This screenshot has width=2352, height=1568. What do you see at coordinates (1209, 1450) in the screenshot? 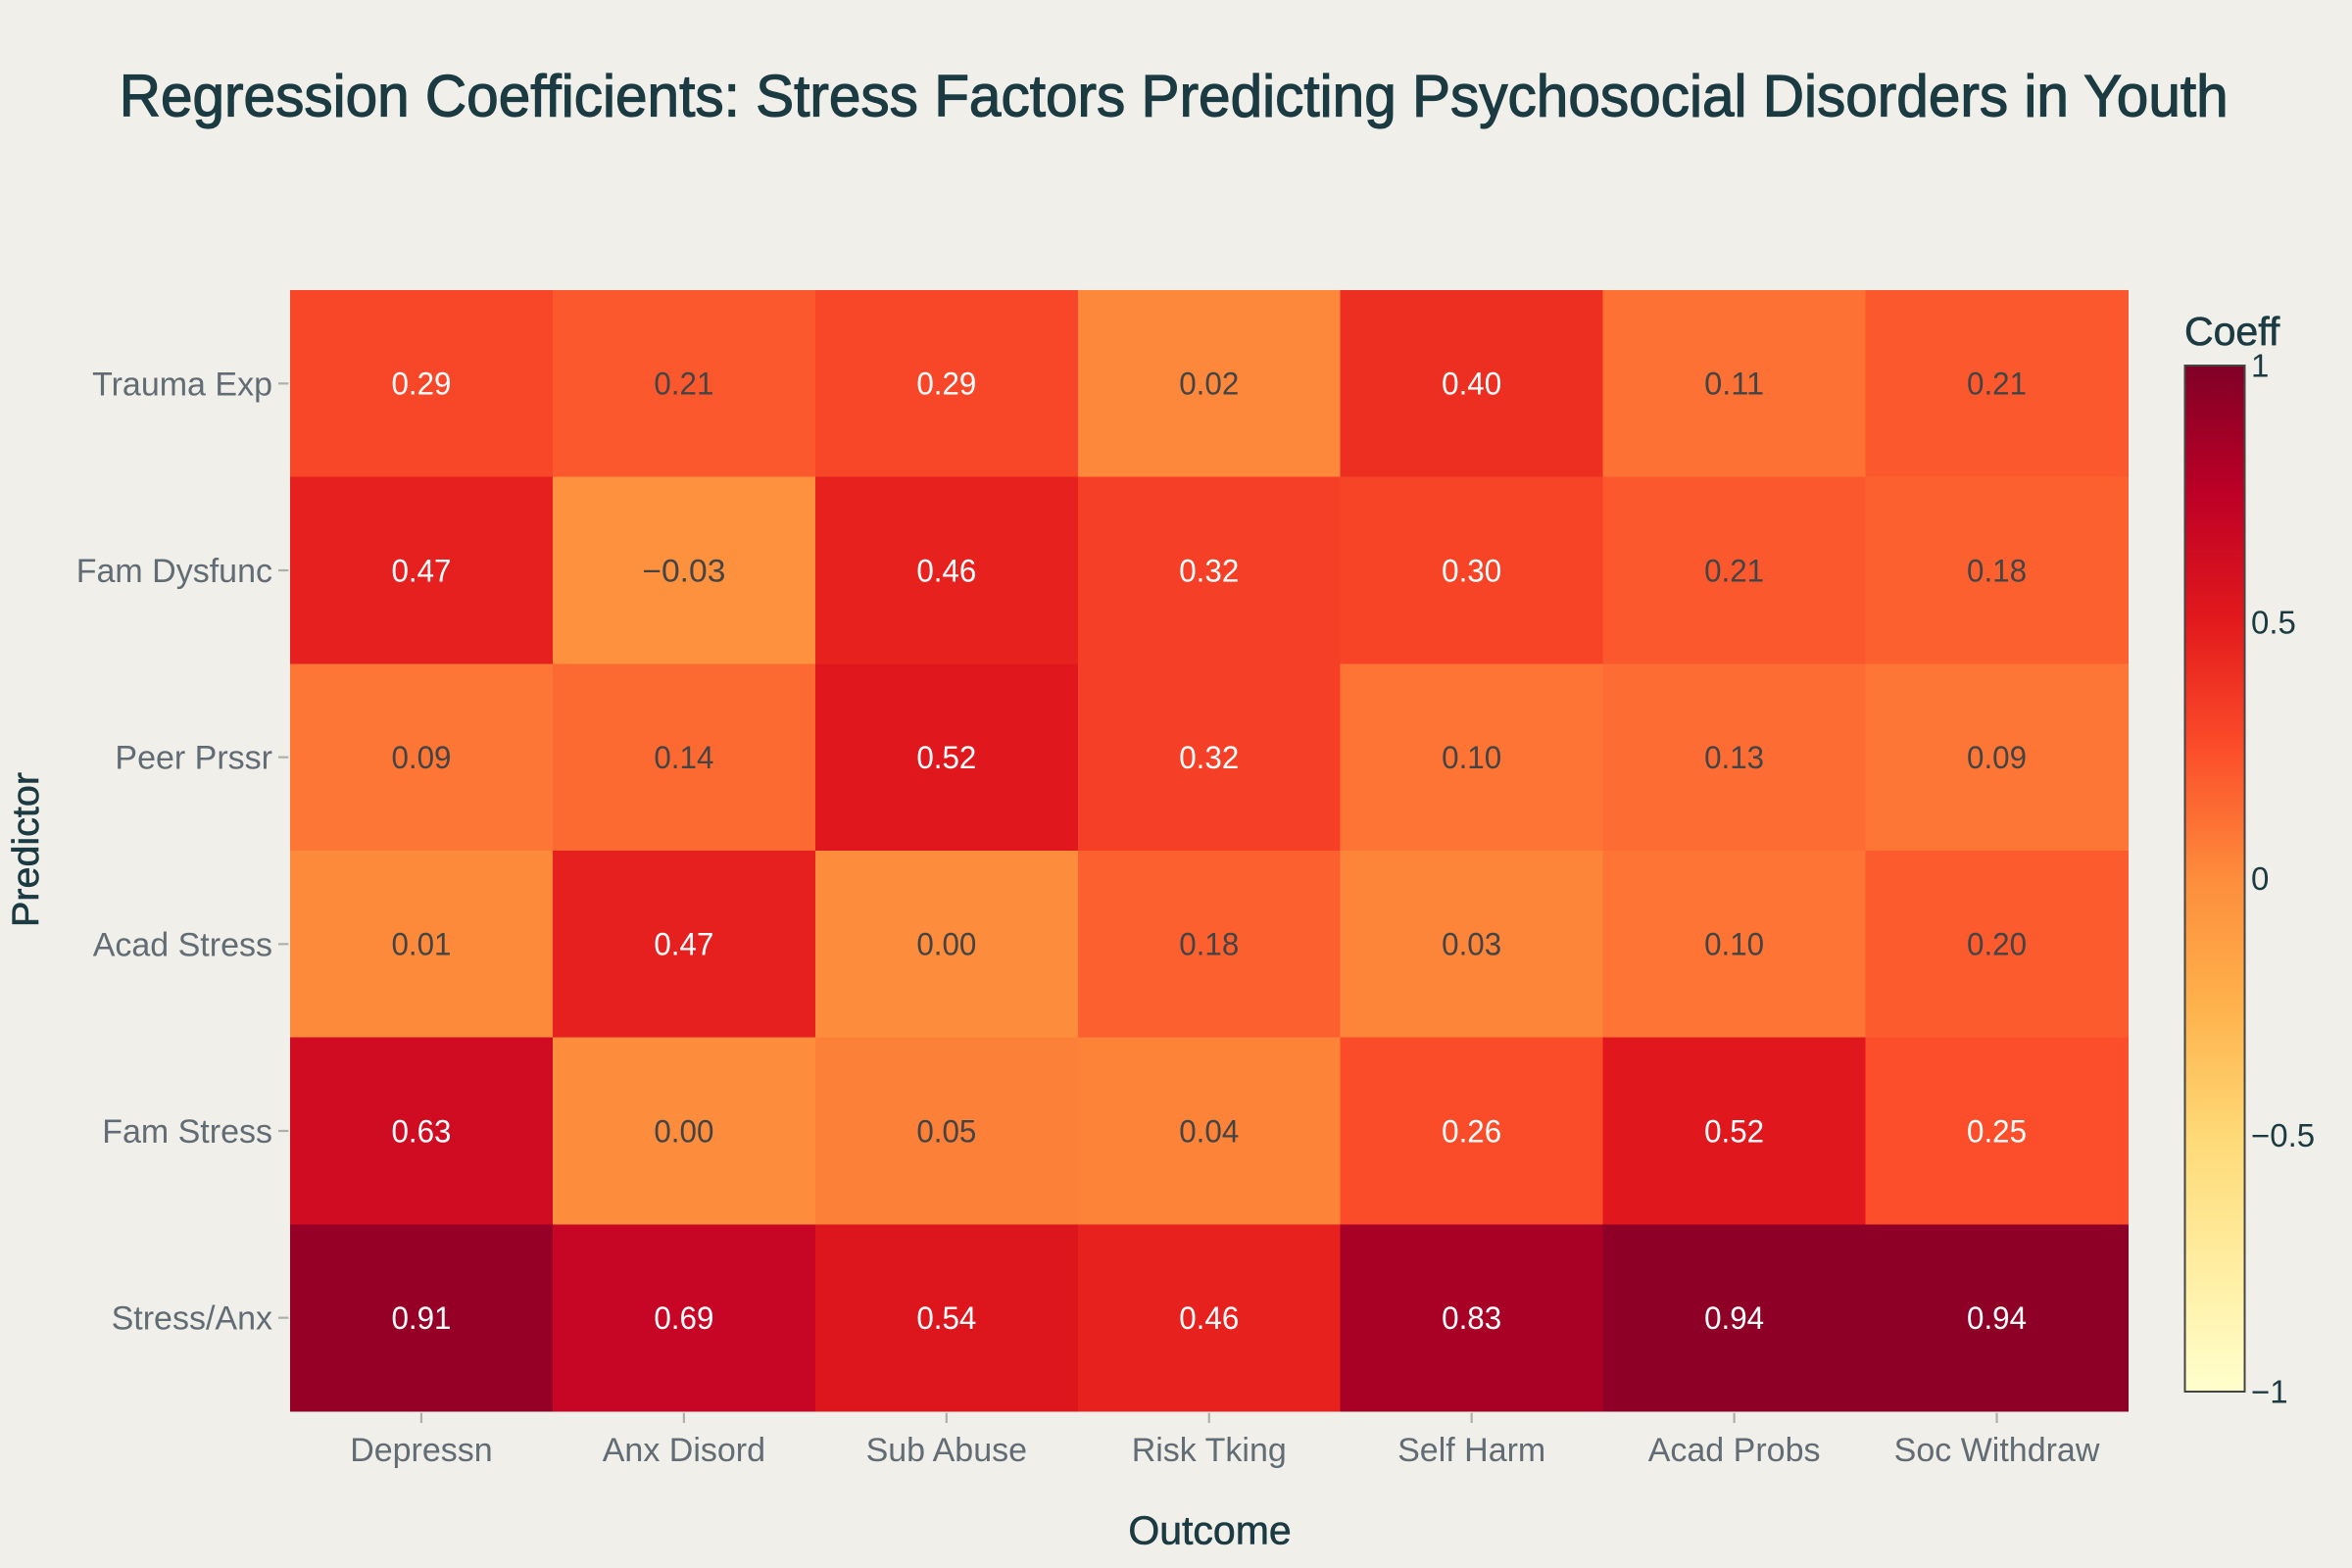
I see `svg-text: Risk Tking` at bounding box center [1209, 1450].